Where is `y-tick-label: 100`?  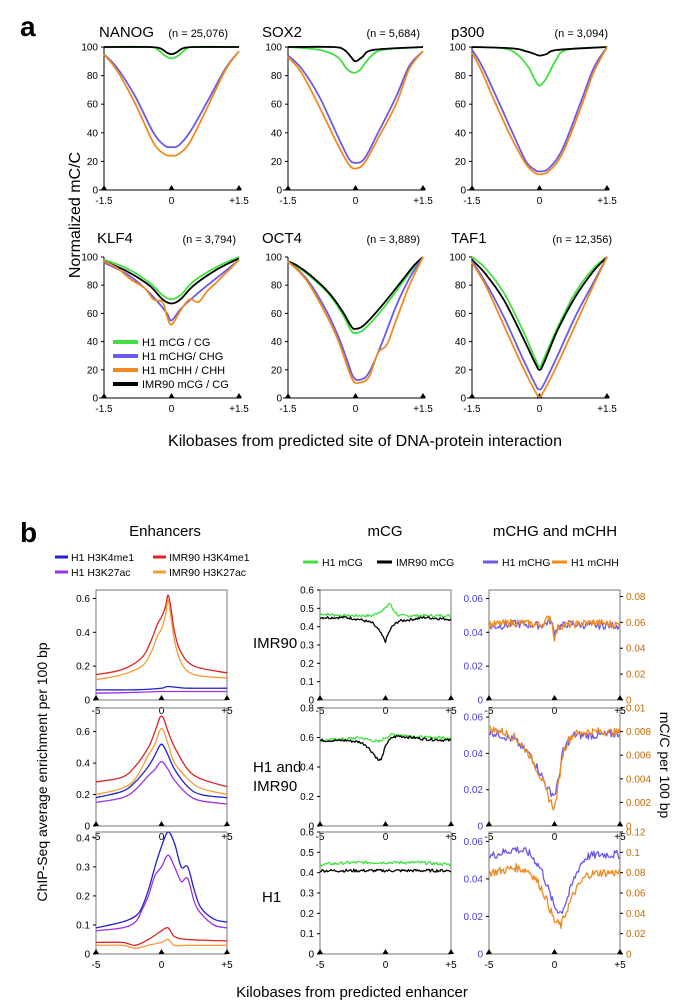
y-tick-label: 100 is located at coordinates (89, 258).